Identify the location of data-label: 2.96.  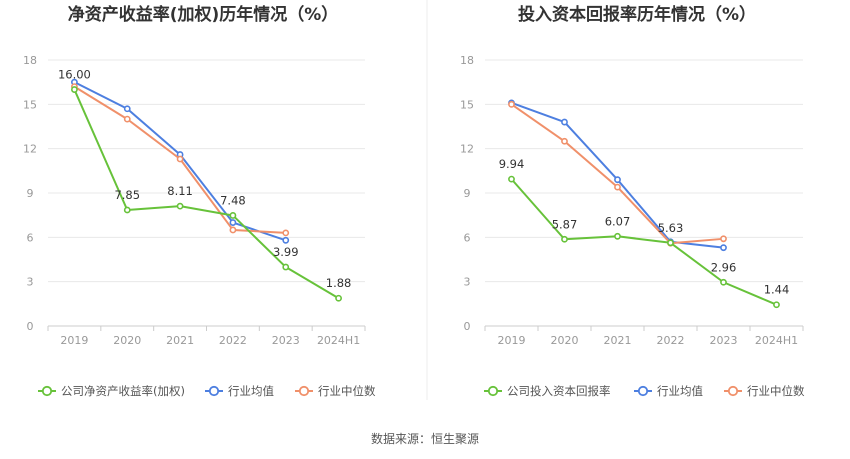
(724, 267).